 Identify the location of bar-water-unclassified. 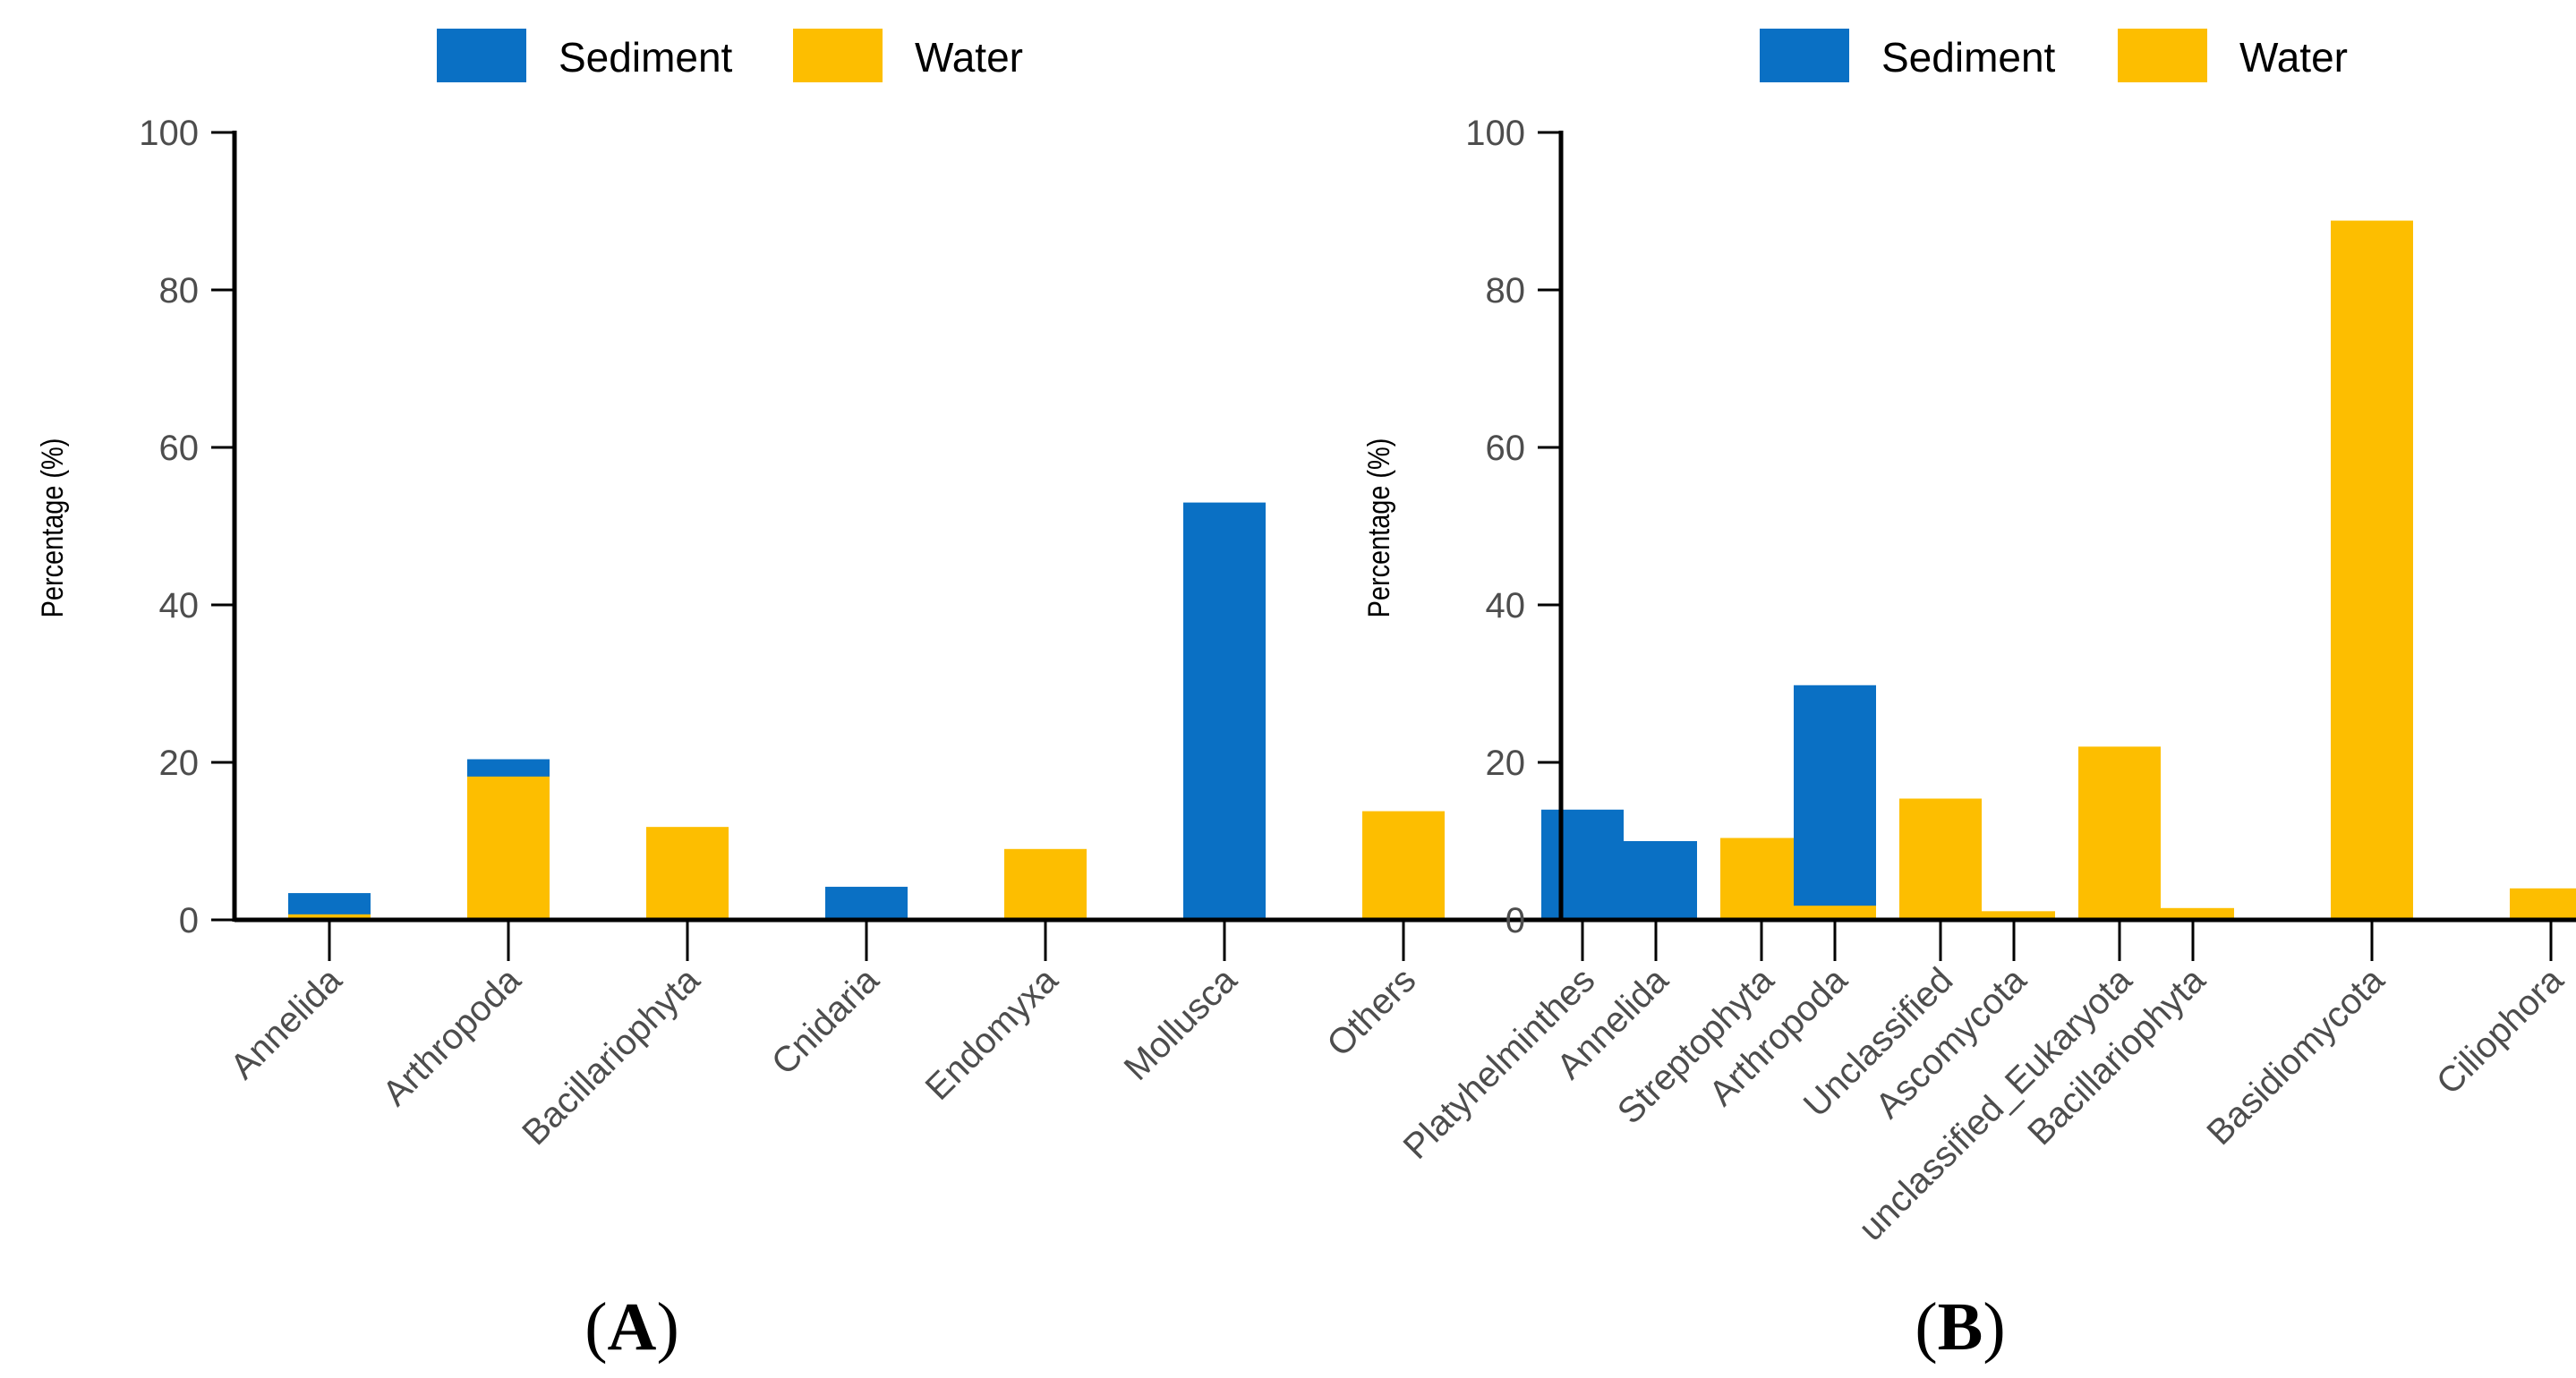
(1940, 859).